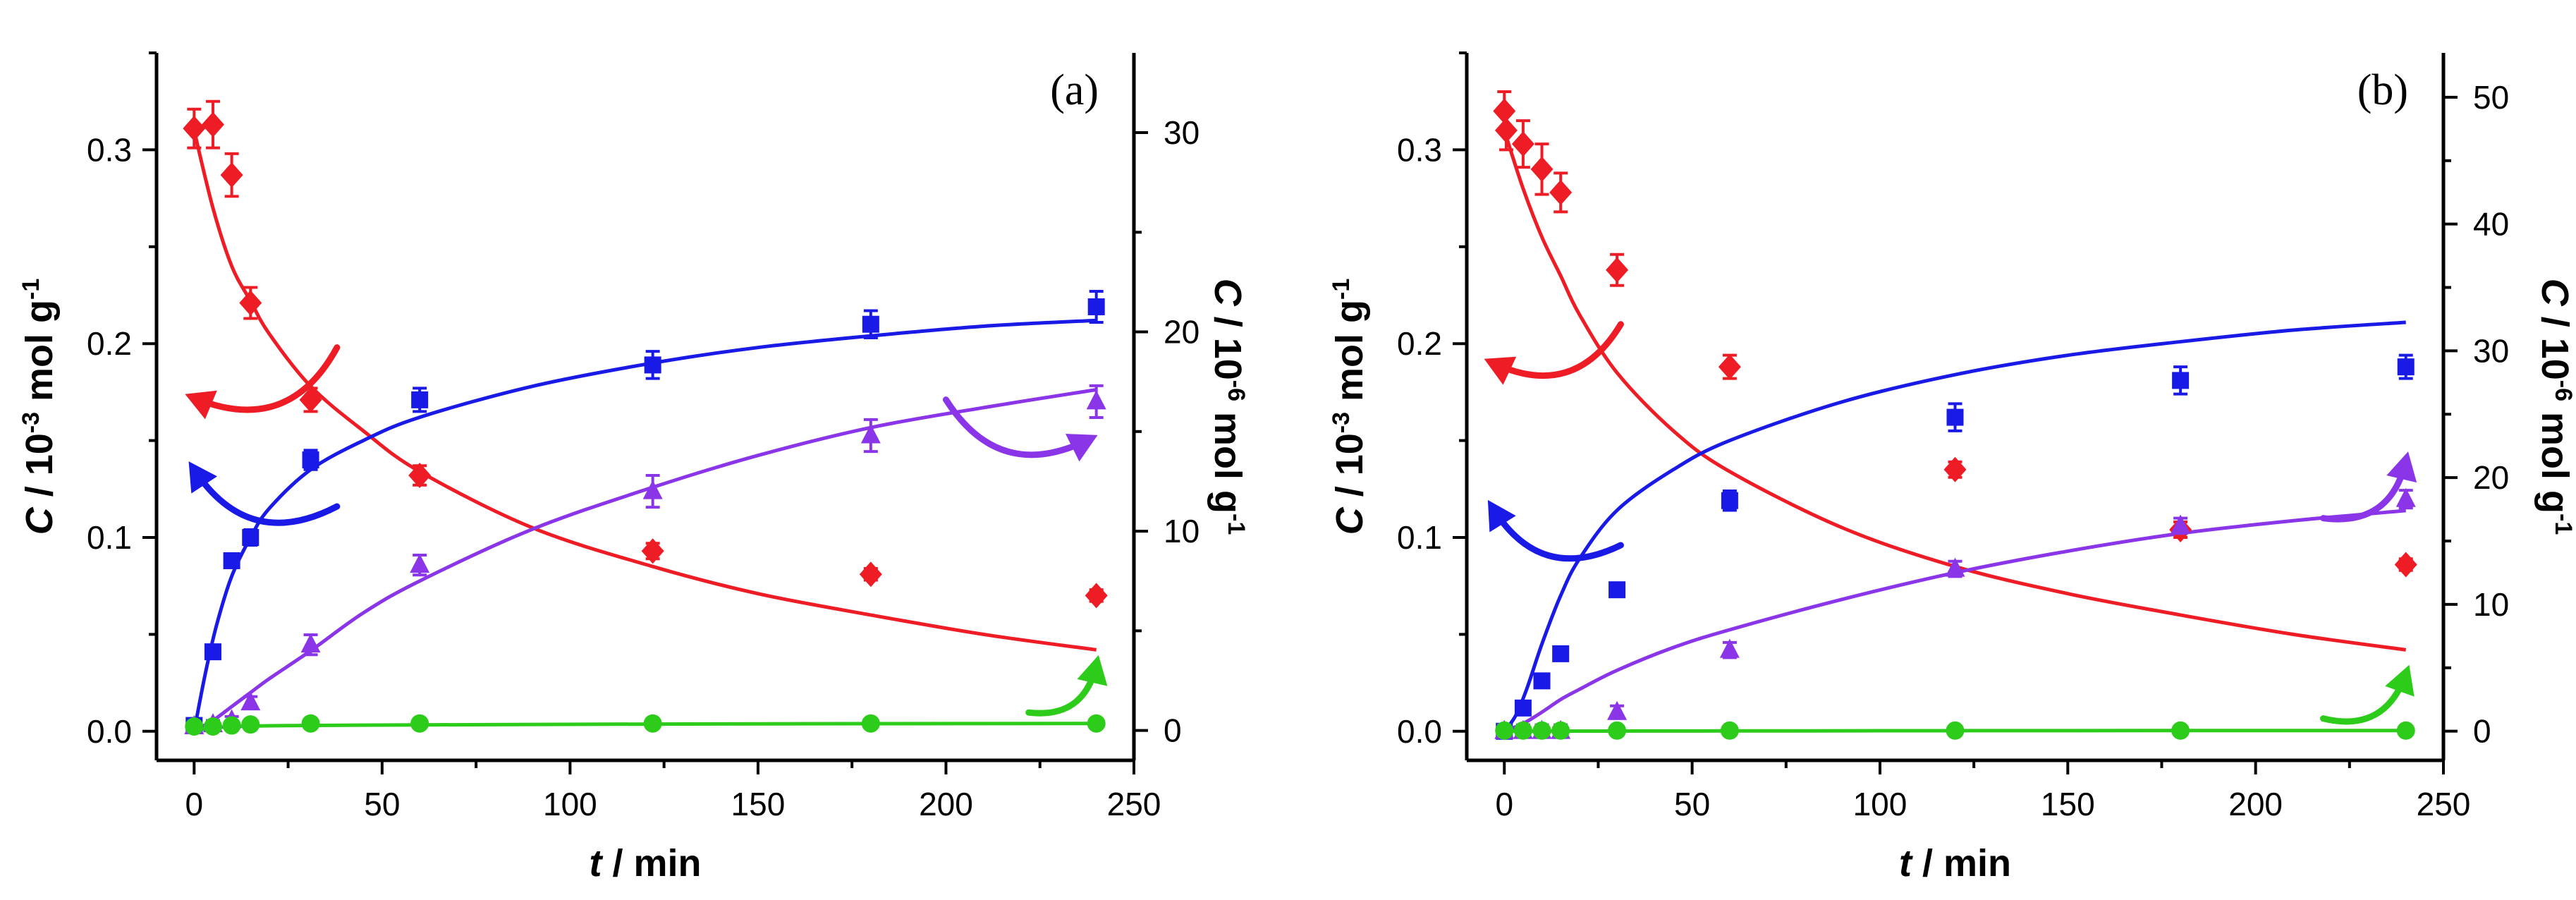 The width and height of the screenshot is (2576, 900). What do you see at coordinates (2256, 804) in the screenshot?
I see `x-tick-label: 200` at bounding box center [2256, 804].